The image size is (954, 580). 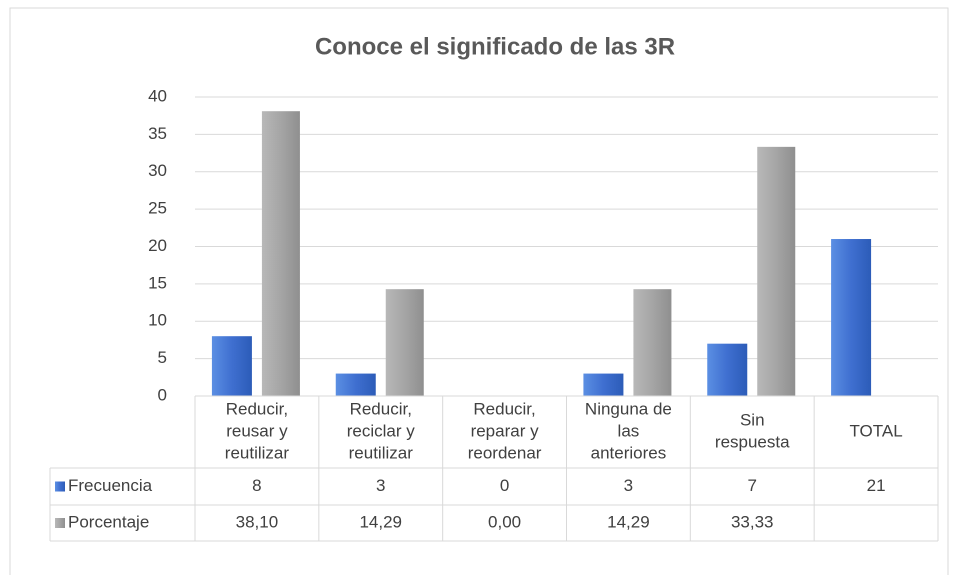 I want to click on y-tick-label: 5, so click(x=162, y=357).